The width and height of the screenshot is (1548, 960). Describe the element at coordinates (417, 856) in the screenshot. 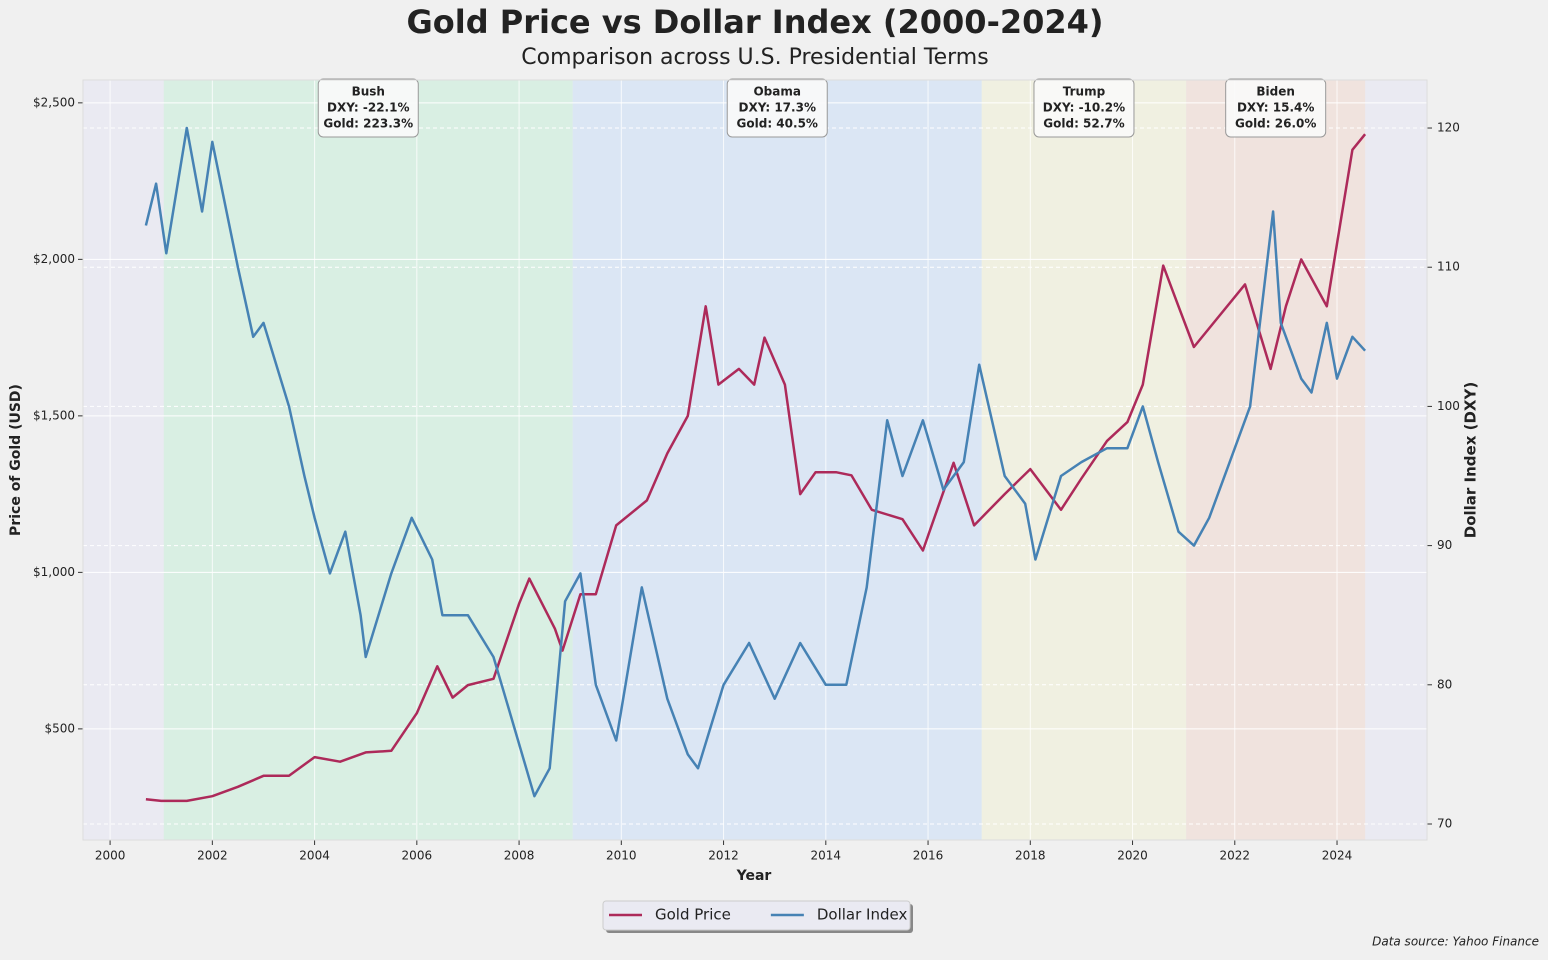

I see `x-tick-label: 2006` at that location.